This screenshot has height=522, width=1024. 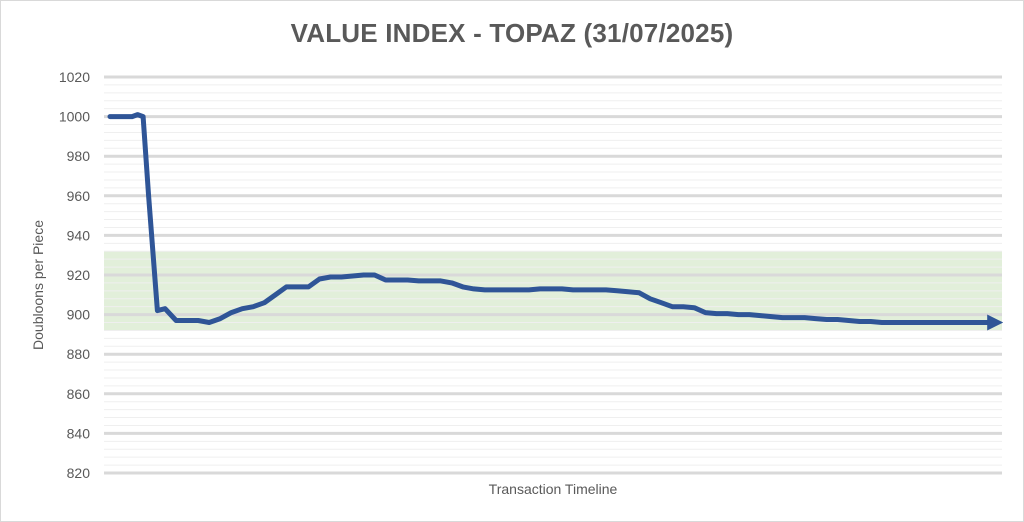 What do you see at coordinates (79, 354) in the screenshot?
I see `y-tick-label: 880` at bounding box center [79, 354].